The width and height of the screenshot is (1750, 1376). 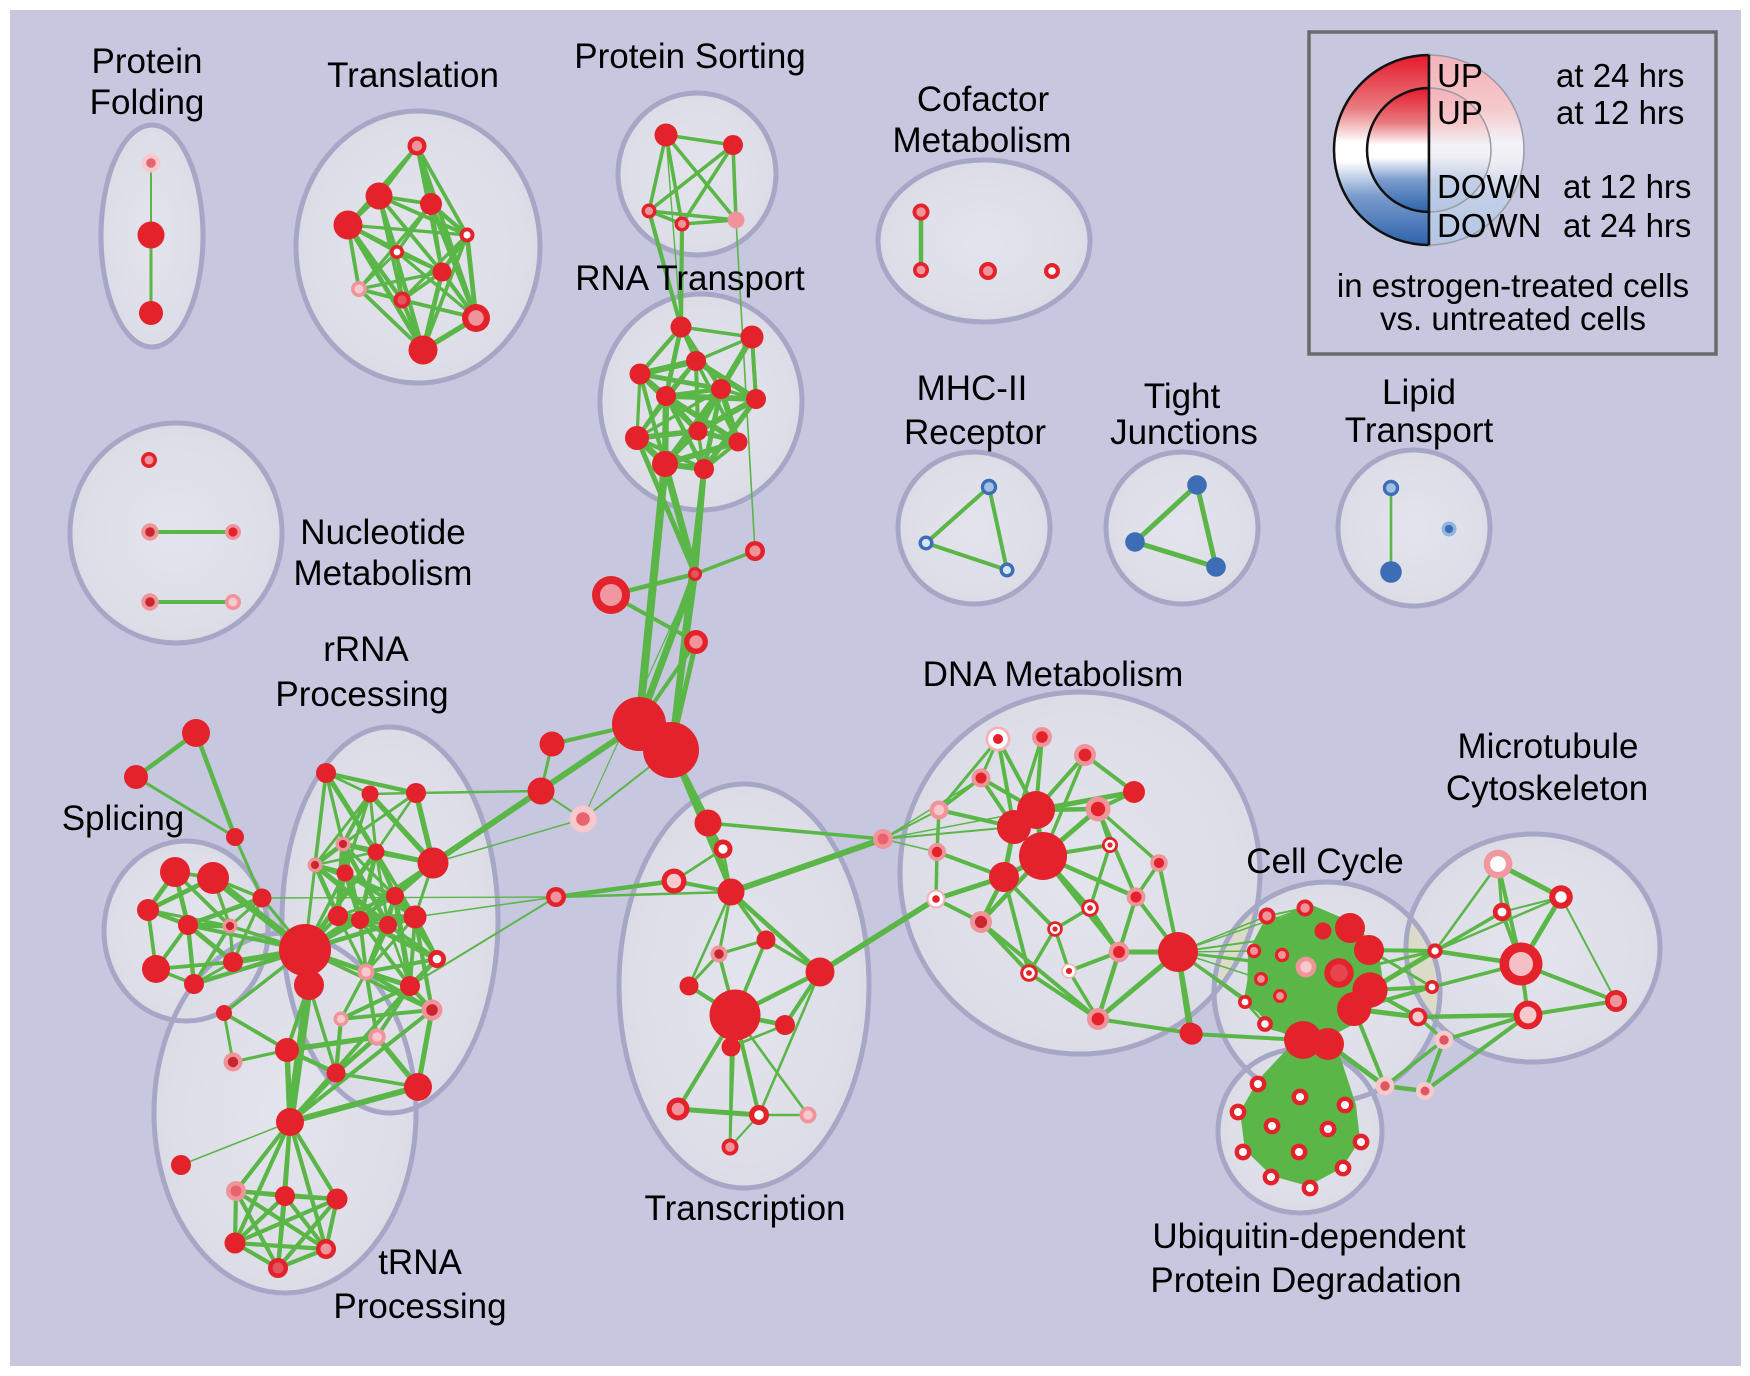 I want to click on svg-text: Protein, so click(x=147, y=61).